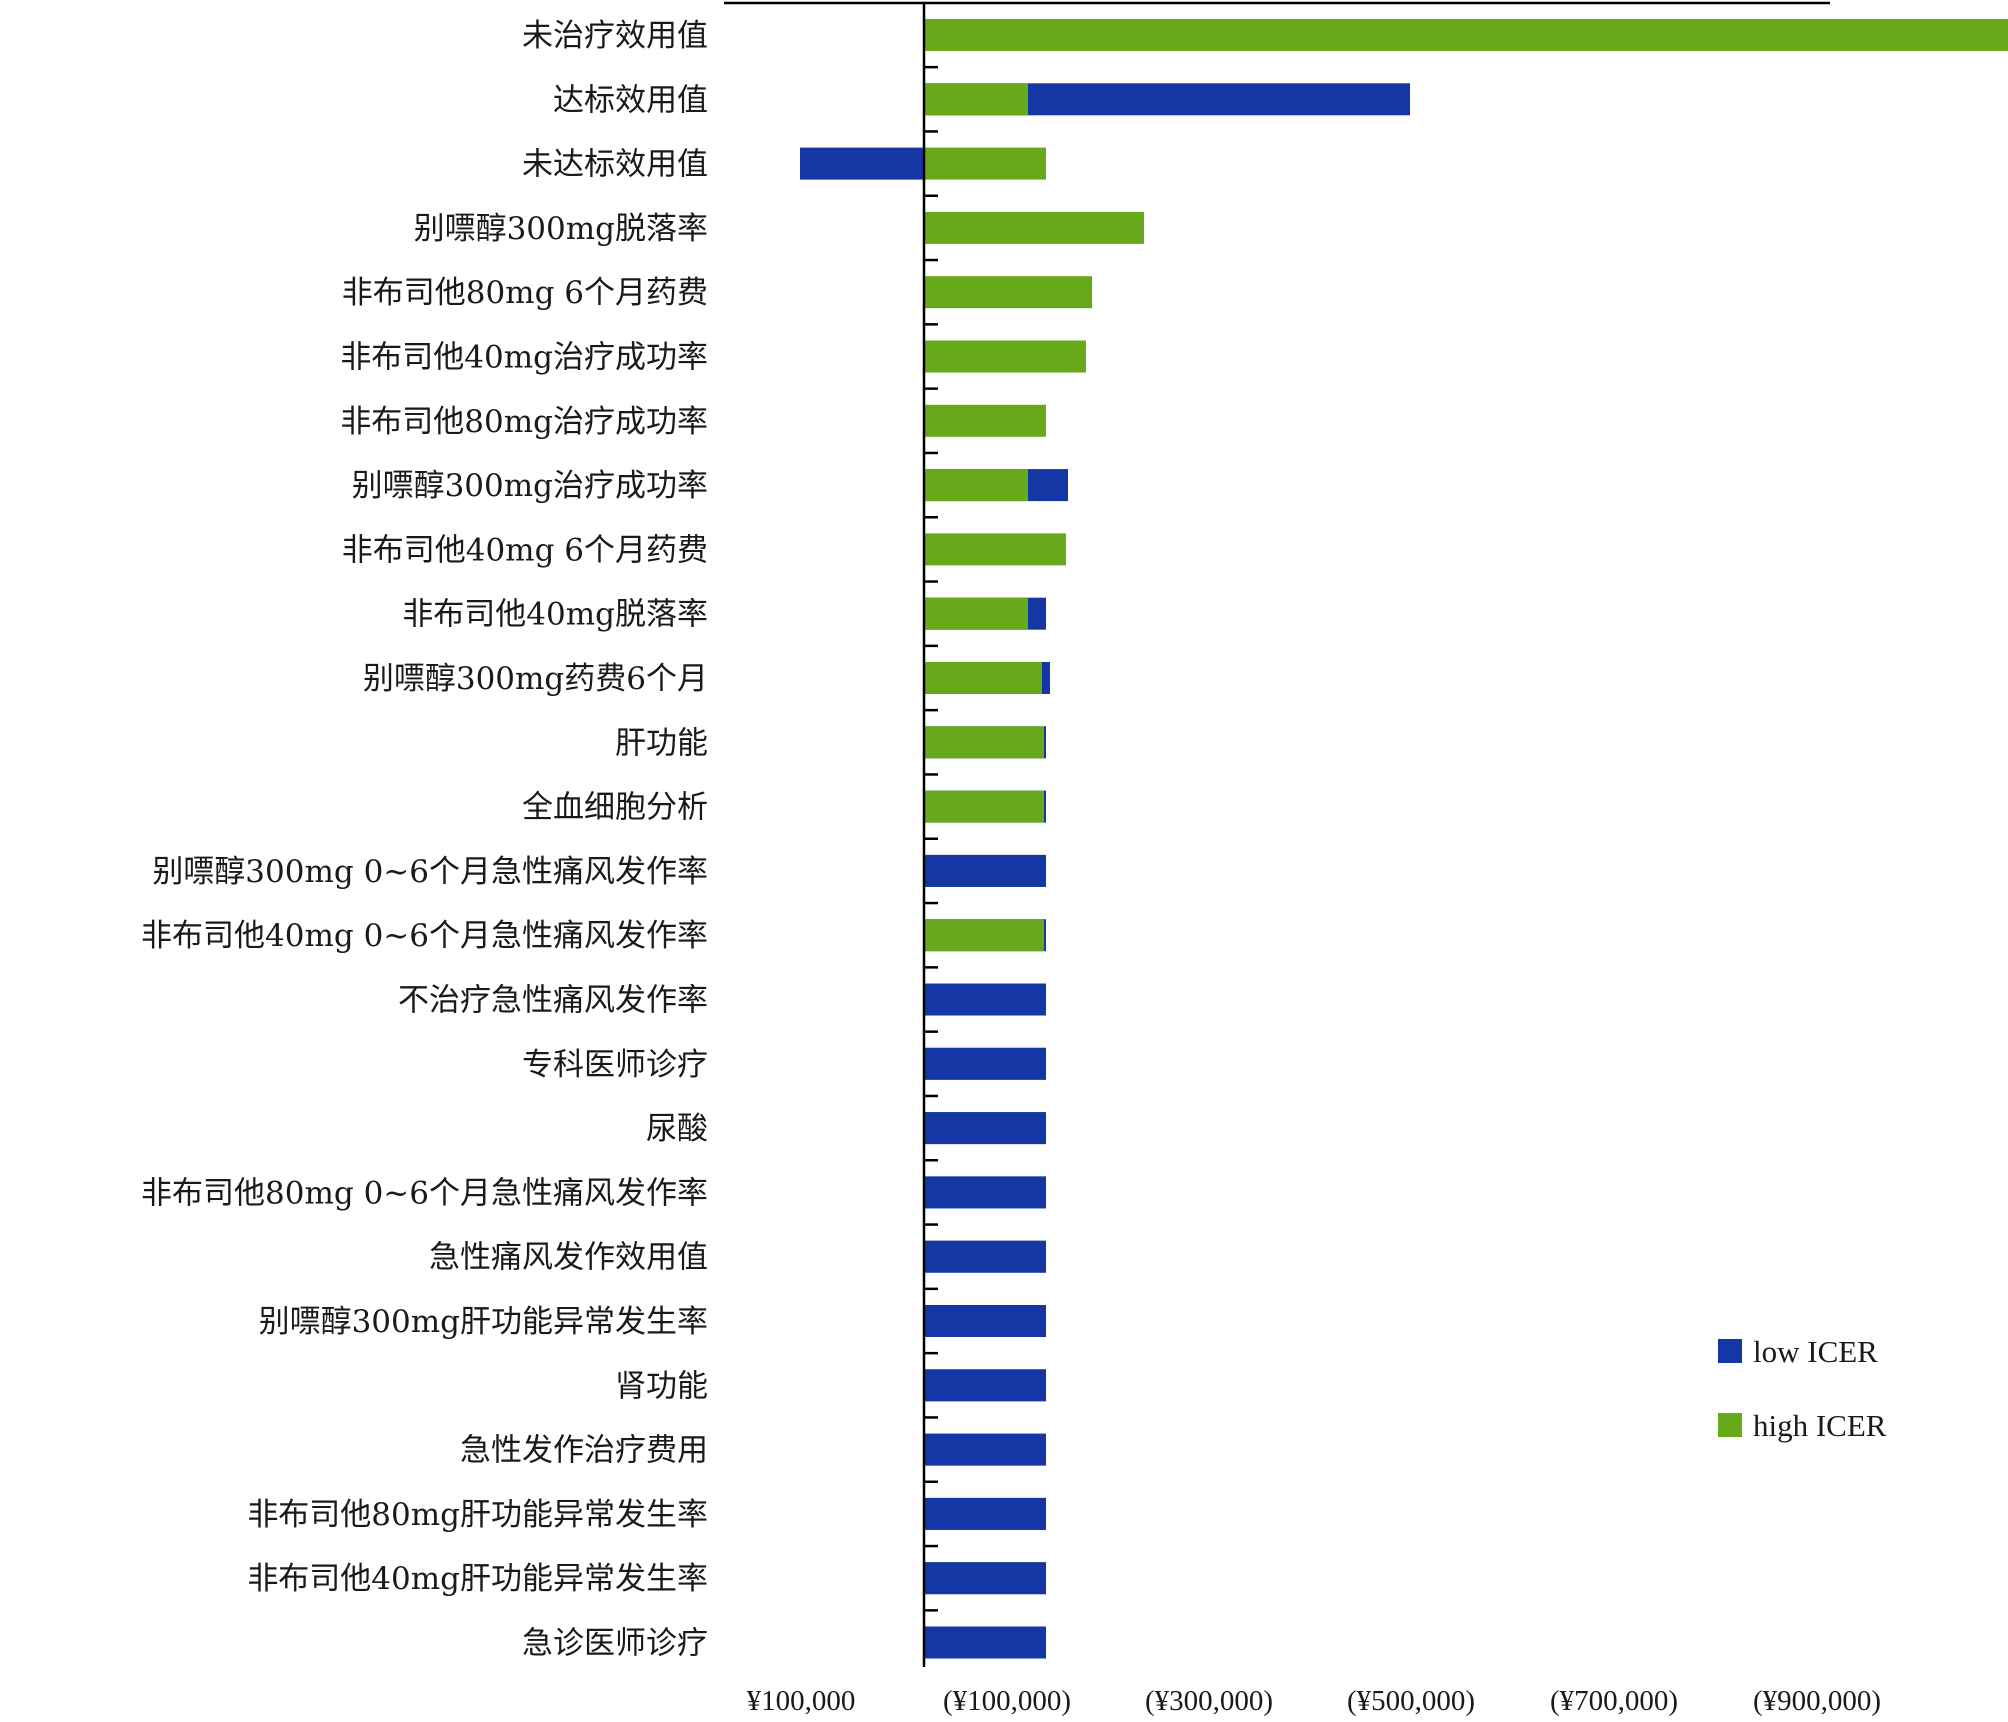 This screenshot has width=2008, height=1722. What do you see at coordinates (1802, 1388) in the screenshot?
I see `legend: low ICER high ICER` at bounding box center [1802, 1388].